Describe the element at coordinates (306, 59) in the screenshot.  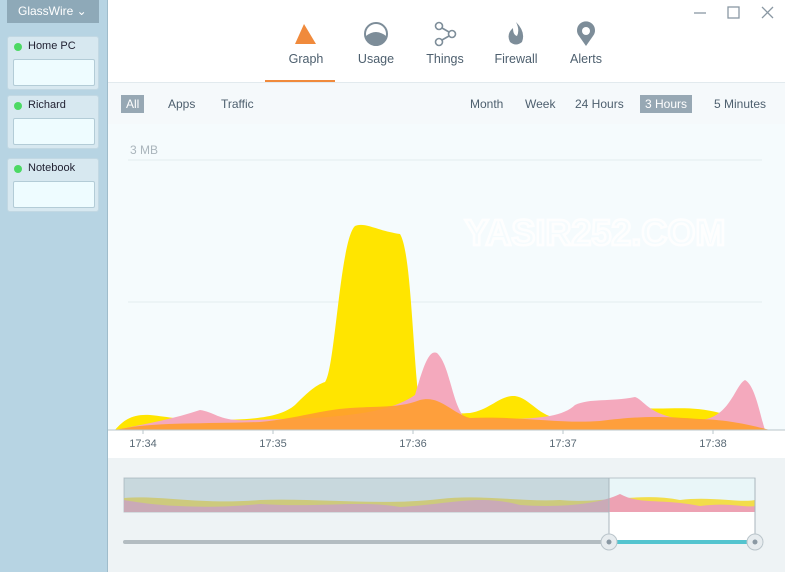
I see `tab-graph: Graph` at that location.